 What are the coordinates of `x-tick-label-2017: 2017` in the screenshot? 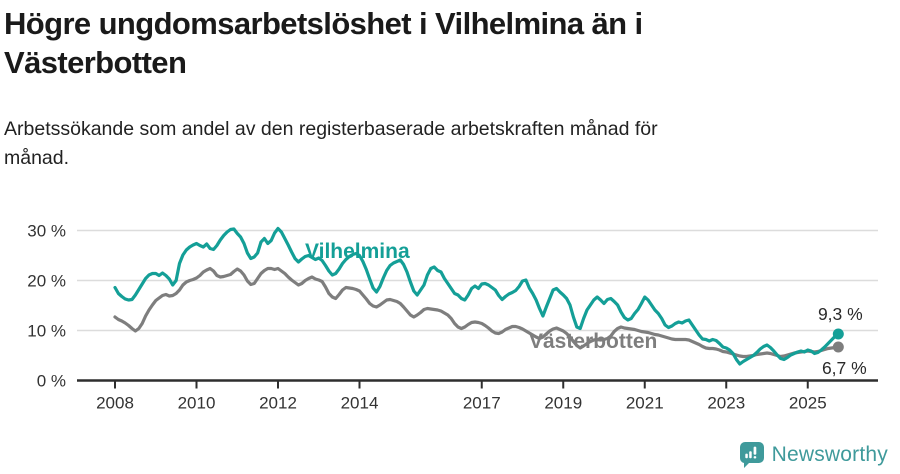 It's located at (482, 403).